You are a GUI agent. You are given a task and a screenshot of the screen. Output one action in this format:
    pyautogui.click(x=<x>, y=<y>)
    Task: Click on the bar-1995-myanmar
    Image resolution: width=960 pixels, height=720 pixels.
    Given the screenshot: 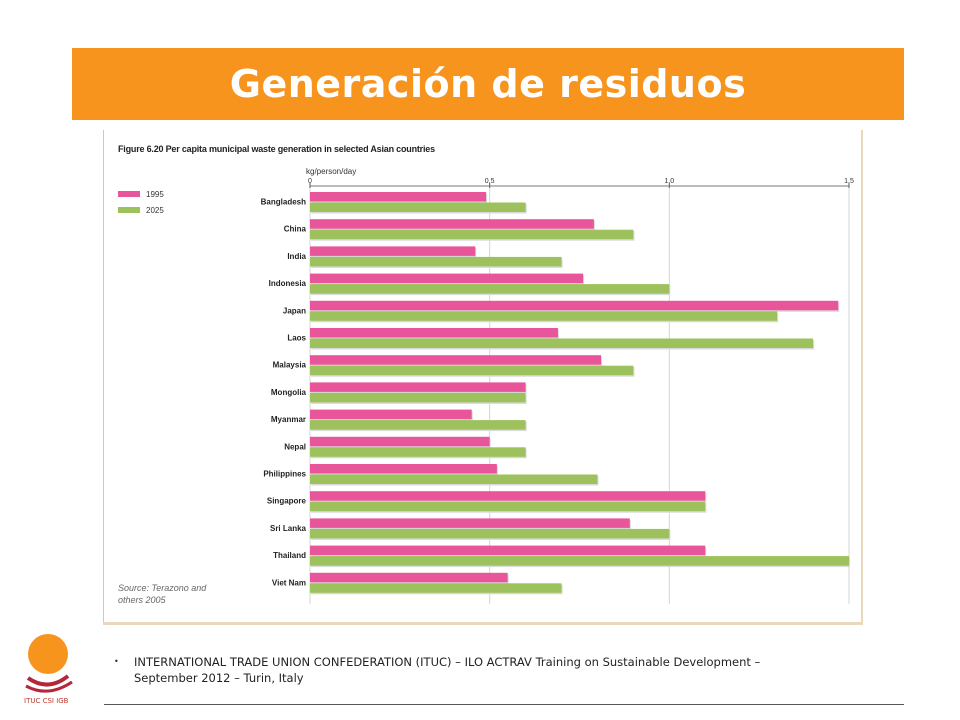 What is the action you would take?
    pyautogui.click(x=391, y=414)
    